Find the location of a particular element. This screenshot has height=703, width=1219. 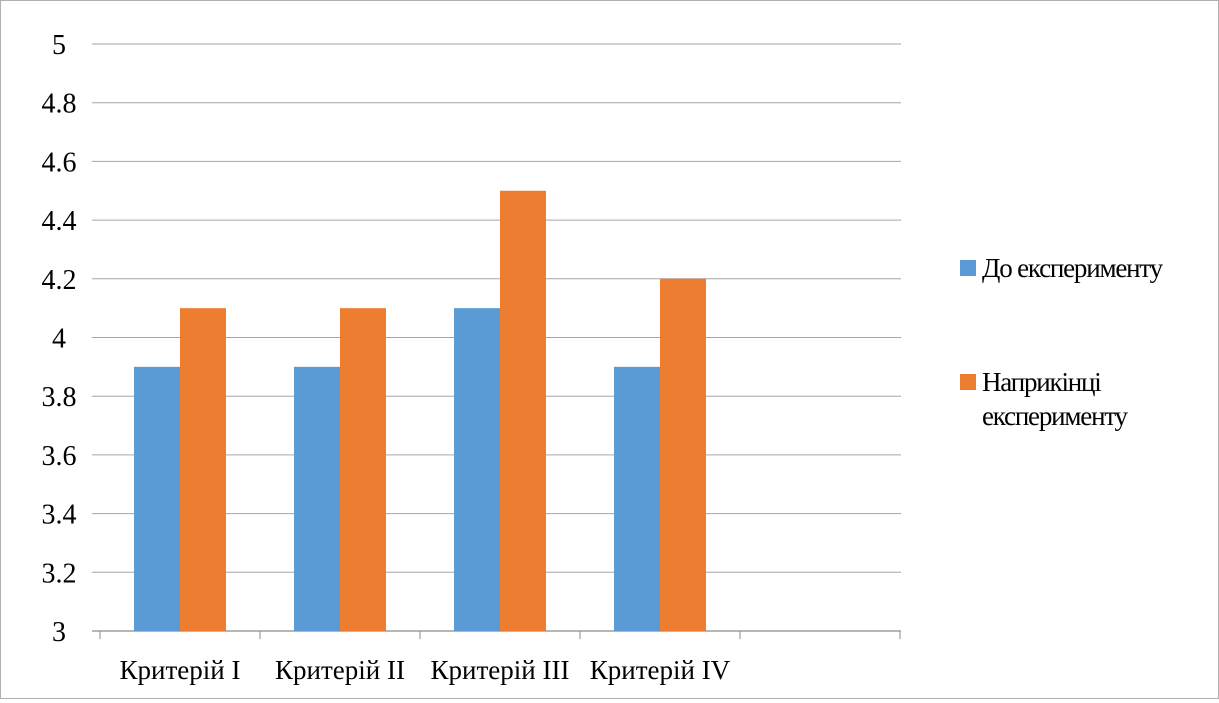

y-tick-label: 4.4 is located at coordinates (59, 221).